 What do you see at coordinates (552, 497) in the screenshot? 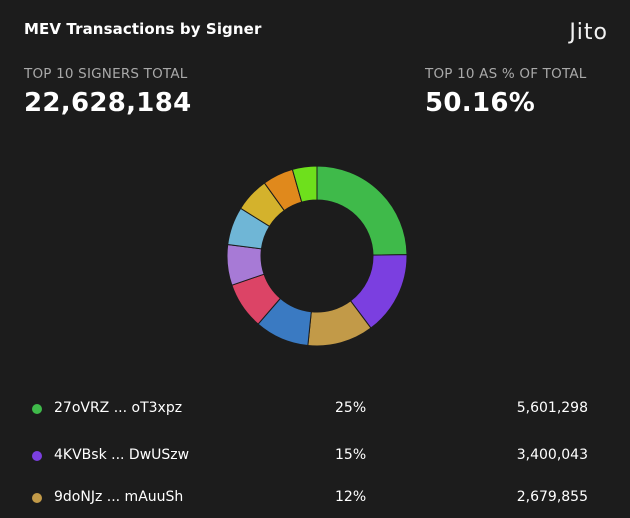
I see `legend-value: 2,679,855` at bounding box center [552, 497].